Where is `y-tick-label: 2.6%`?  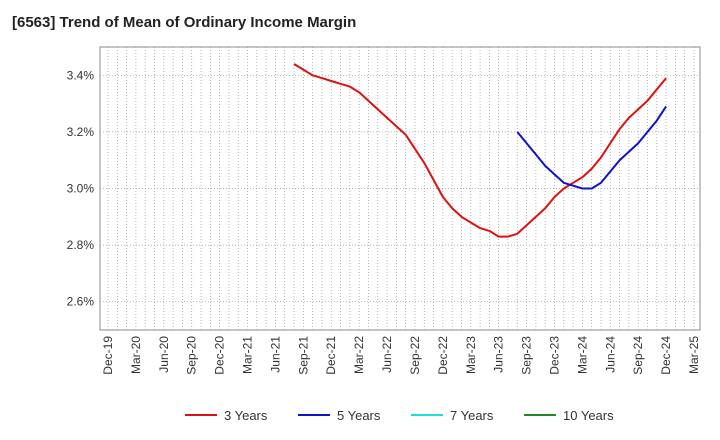 y-tick-label: 2.6% is located at coordinates (81, 302).